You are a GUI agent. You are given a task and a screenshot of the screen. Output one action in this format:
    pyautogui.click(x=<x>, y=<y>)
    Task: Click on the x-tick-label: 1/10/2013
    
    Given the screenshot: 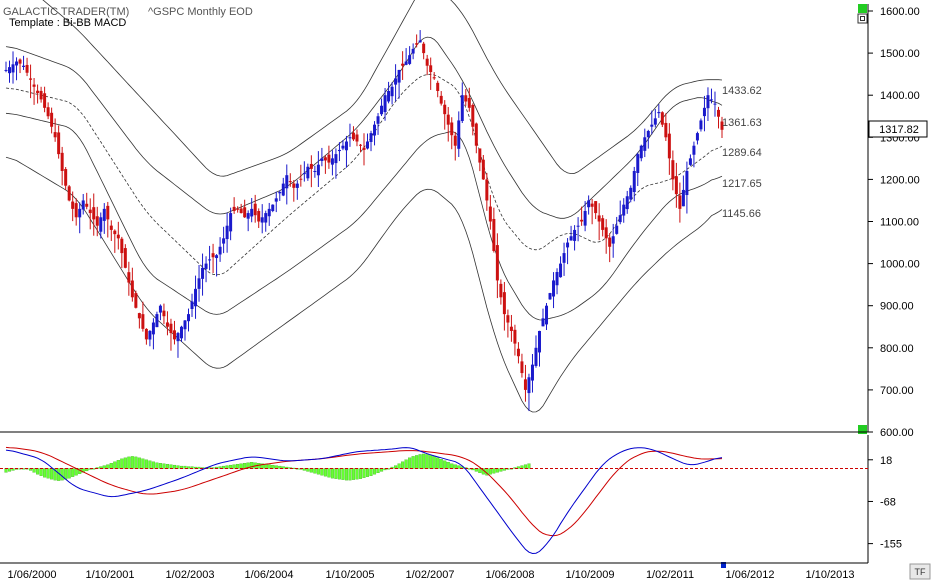 What is the action you would take?
    pyautogui.click(x=830, y=575)
    